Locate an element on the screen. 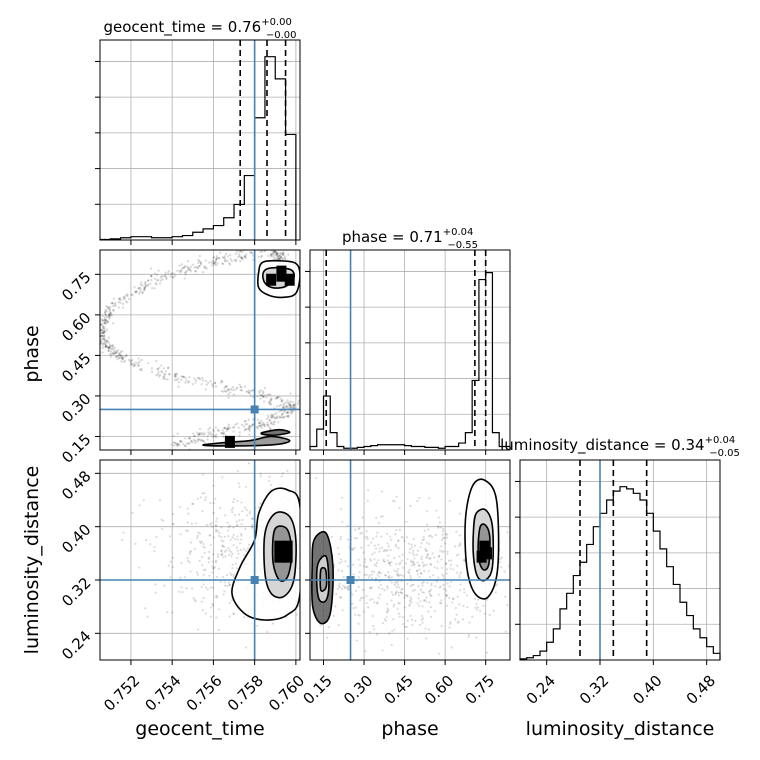 The height and width of the screenshot is (760, 760). x-tick-label-phase: 0.30 is located at coordinates (358, 690).